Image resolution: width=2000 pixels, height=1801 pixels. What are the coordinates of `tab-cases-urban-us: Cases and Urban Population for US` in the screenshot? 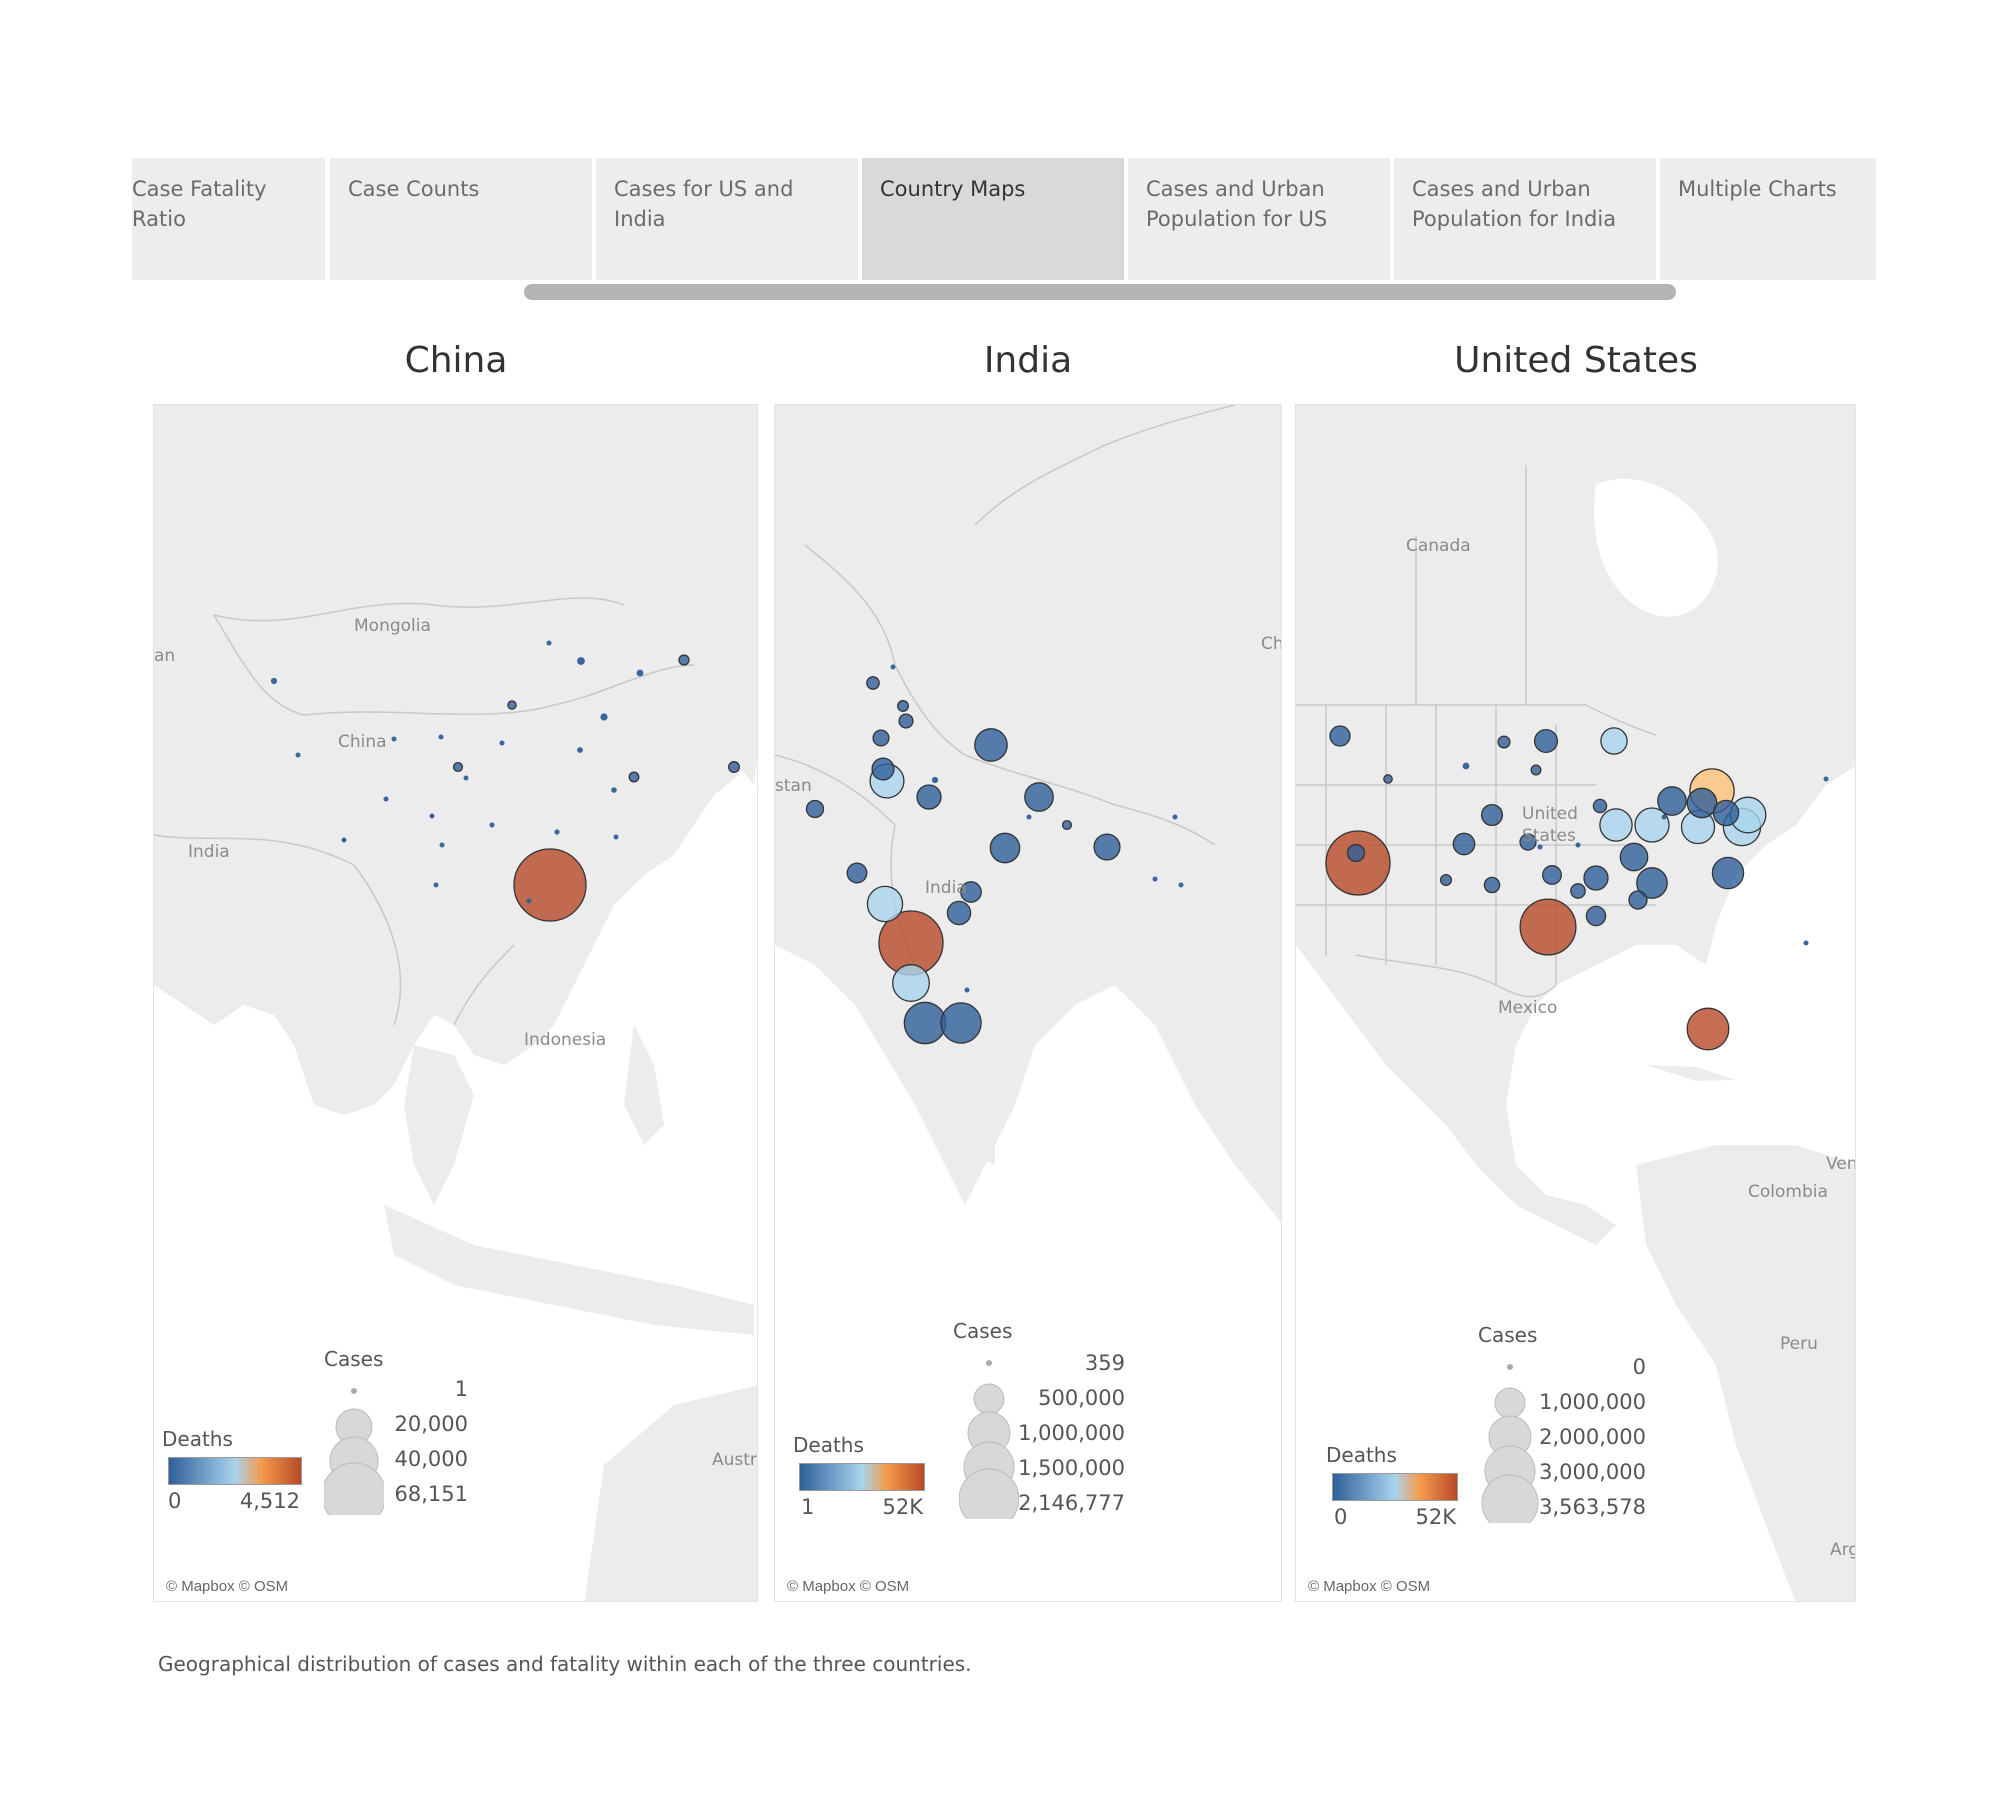 It's located at (1259, 219).